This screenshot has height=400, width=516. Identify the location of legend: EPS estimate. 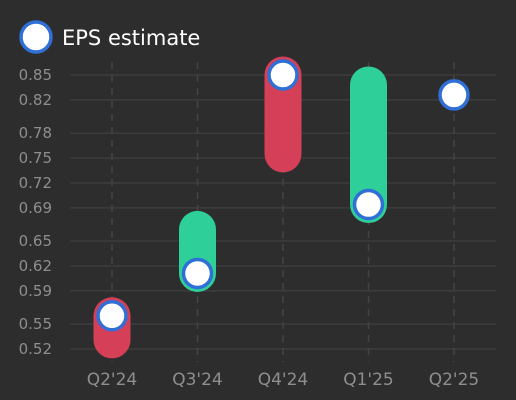
(109, 37).